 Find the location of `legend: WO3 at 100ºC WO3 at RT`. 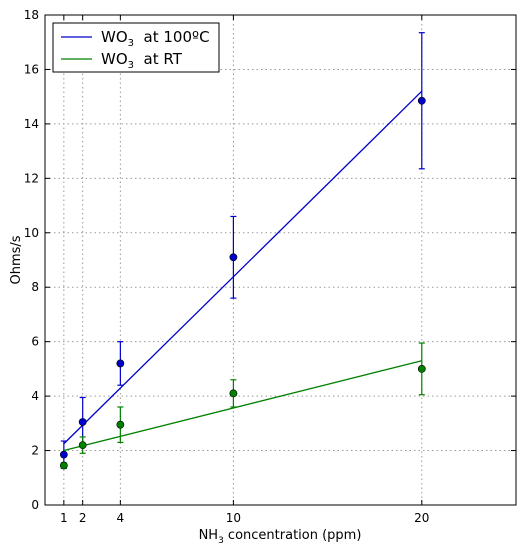

legend: WO3 at 100ºC WO3 at RT is located at coordinates (136, 47).